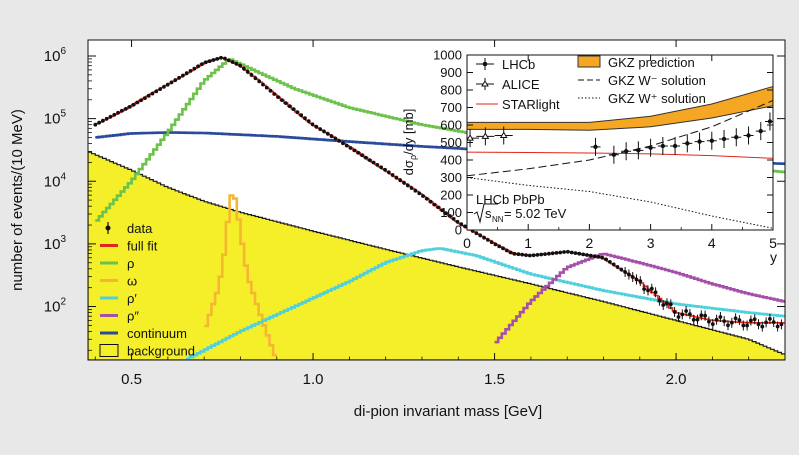 The width and height of the screenshot is (799, 455). What do you see at coordinates (485, 64) in the screenshot?
I see `inset-legend-marker` at bounding box center [485, 64].